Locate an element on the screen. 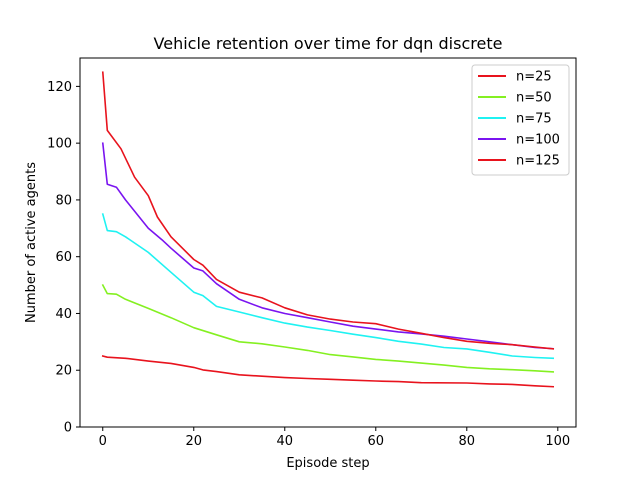 This screenshot has width=640, height=480. x-tick-label: 20 is located at coordinates (193, 441).